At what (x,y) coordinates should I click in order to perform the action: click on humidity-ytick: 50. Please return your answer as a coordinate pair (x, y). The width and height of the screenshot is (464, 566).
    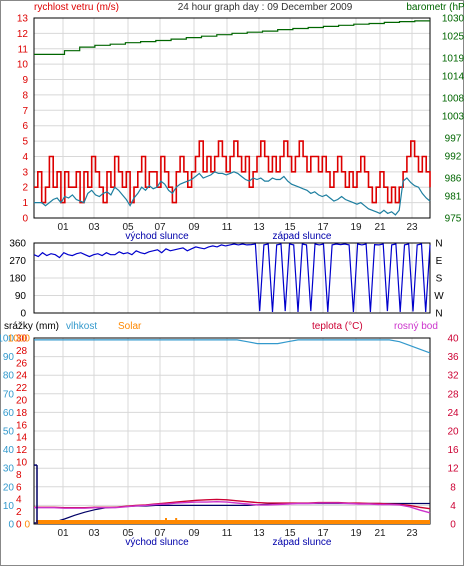
    Looking at the image, I should click on (9, 432).